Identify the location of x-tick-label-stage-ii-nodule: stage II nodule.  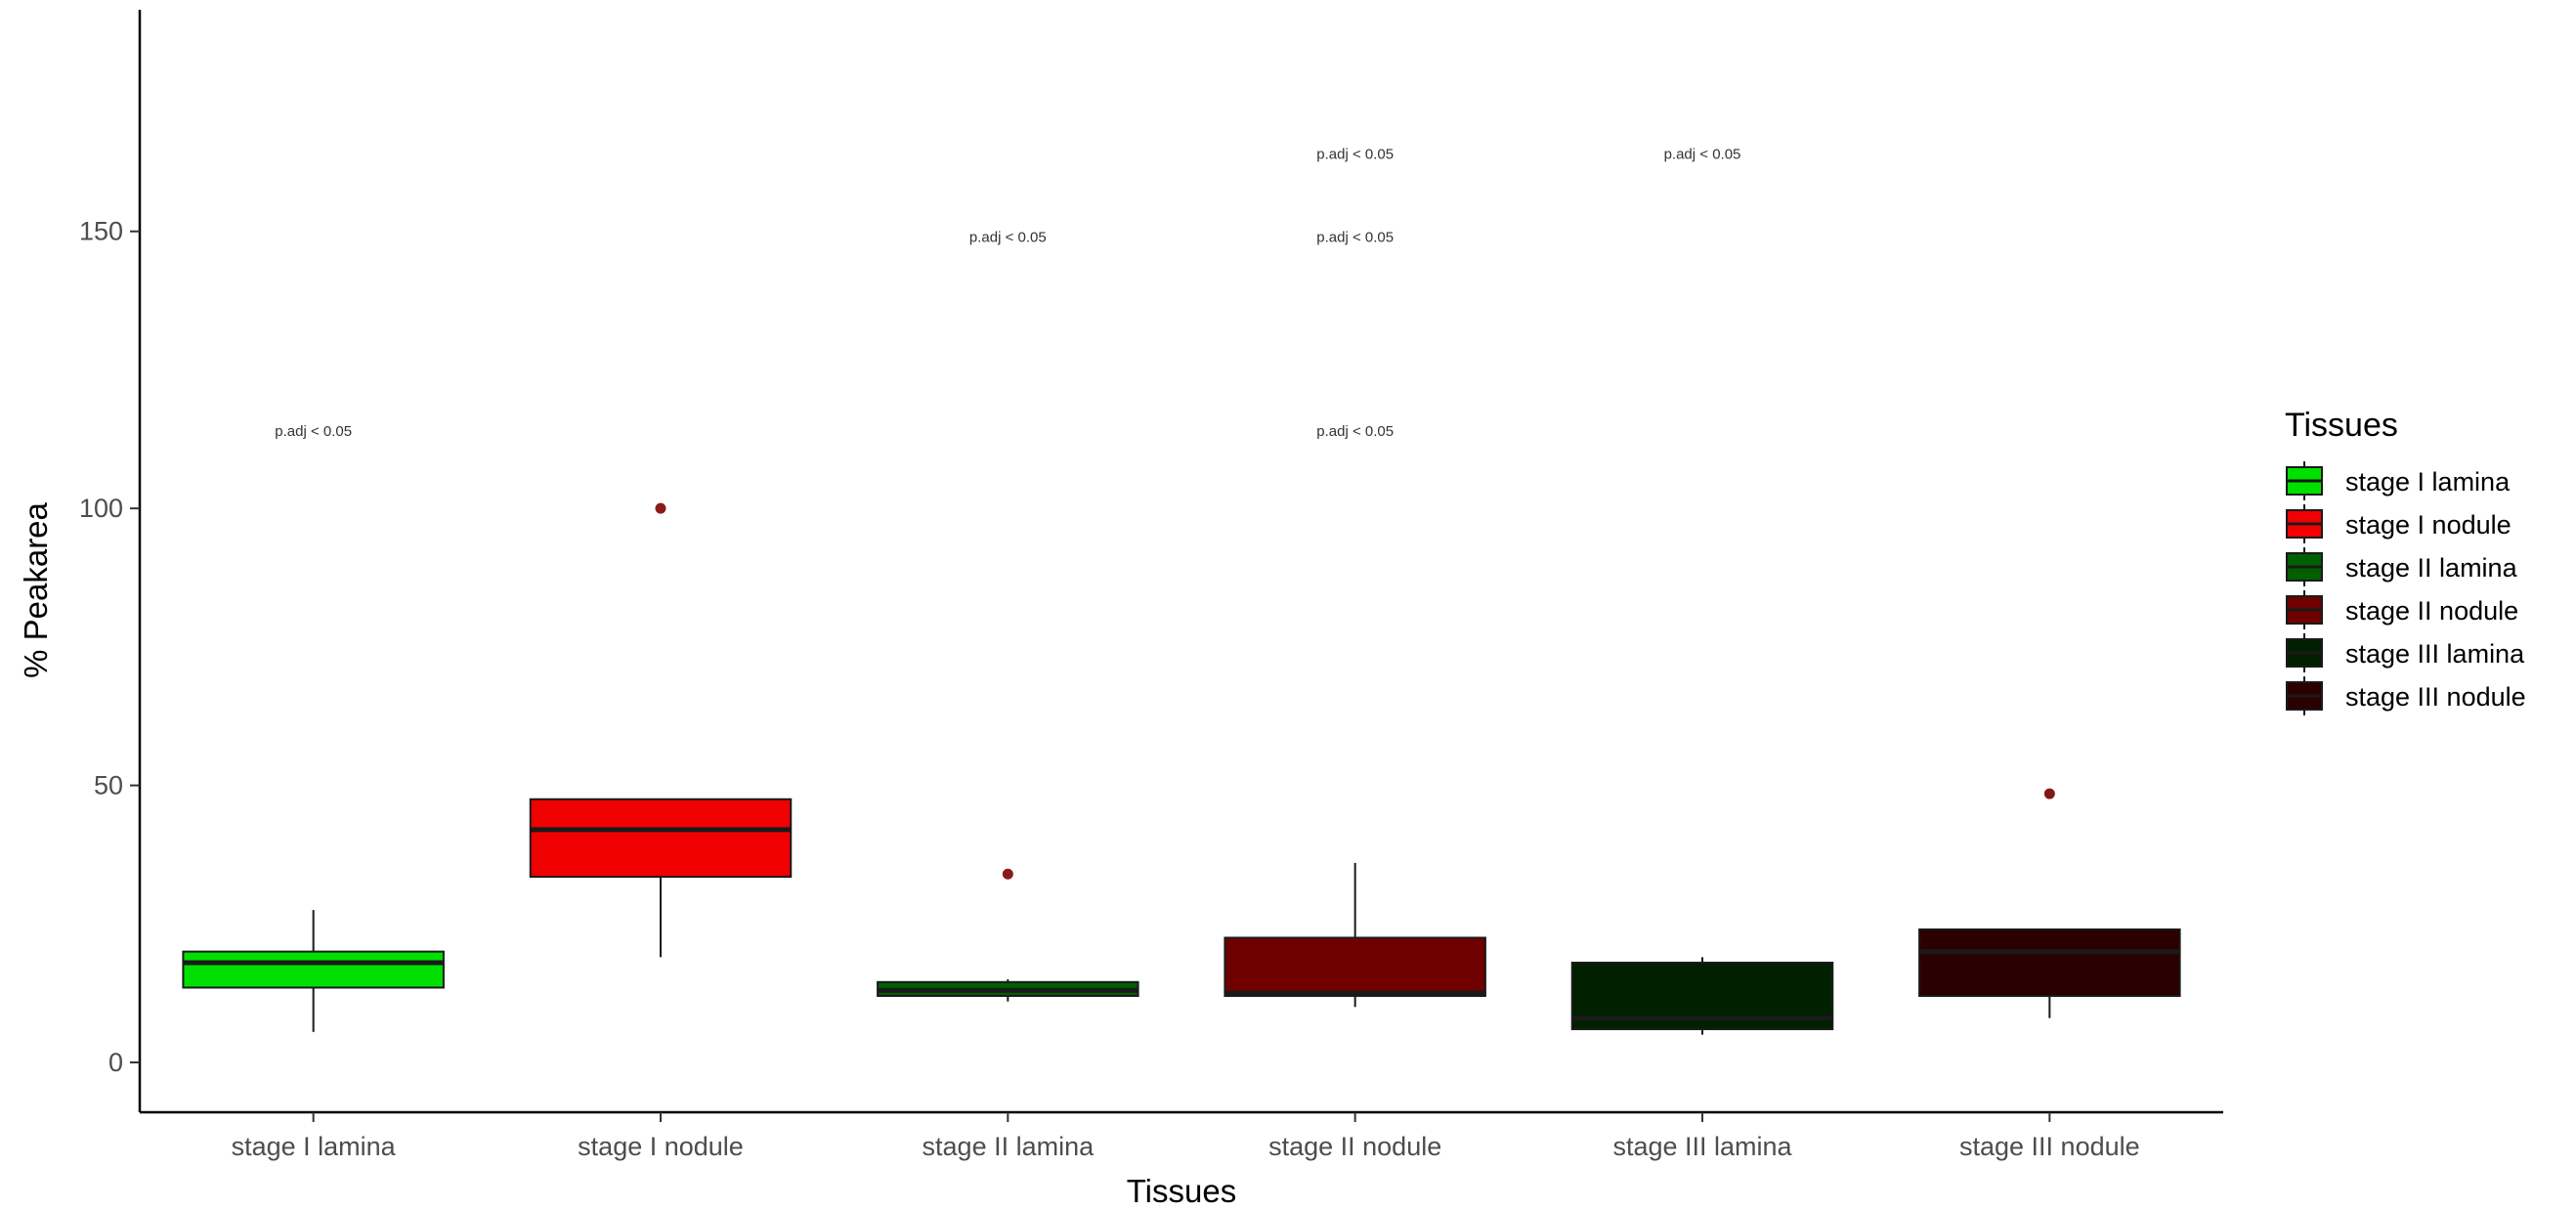
(1354, 1146).